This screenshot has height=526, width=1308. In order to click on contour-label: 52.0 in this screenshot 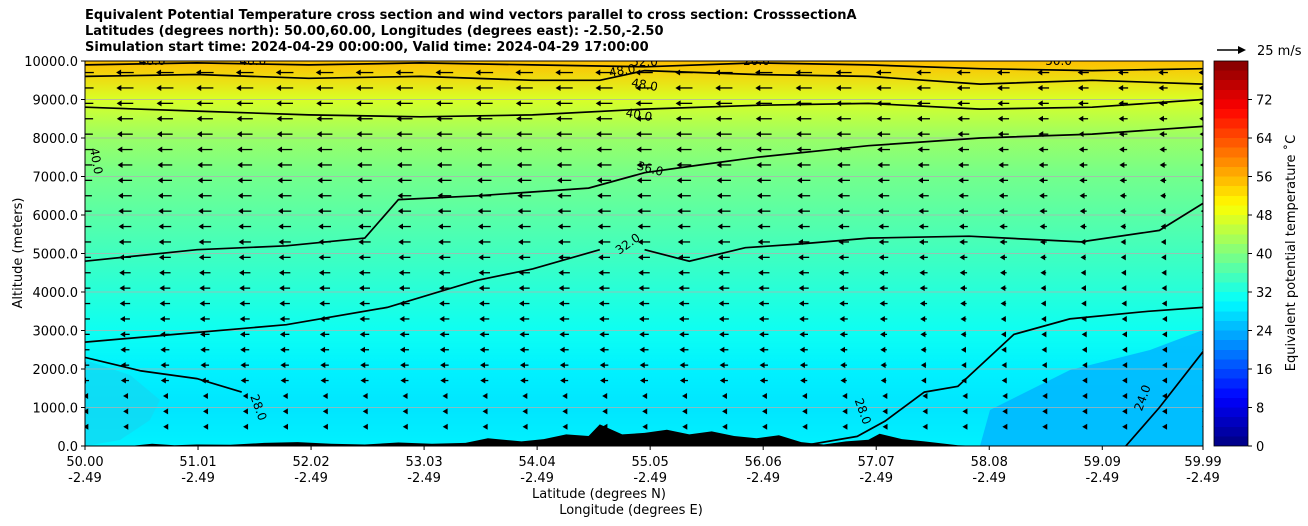, I will do `click(644, 62)`.